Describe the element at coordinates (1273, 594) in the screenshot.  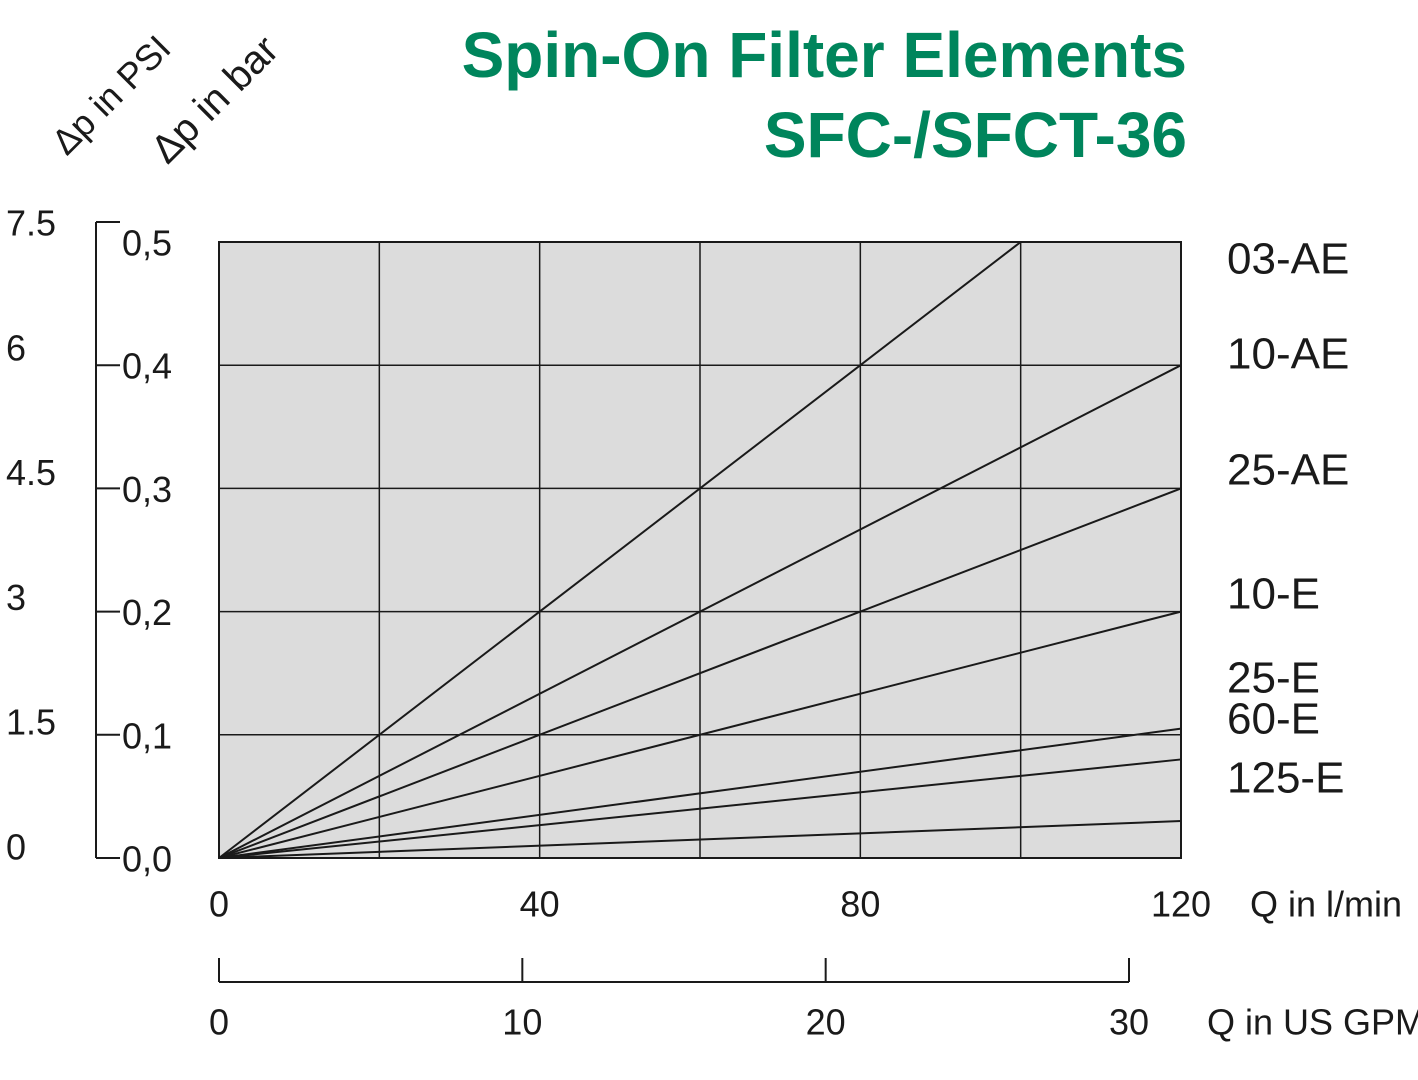
I see `series-label: 10-E` at that location.